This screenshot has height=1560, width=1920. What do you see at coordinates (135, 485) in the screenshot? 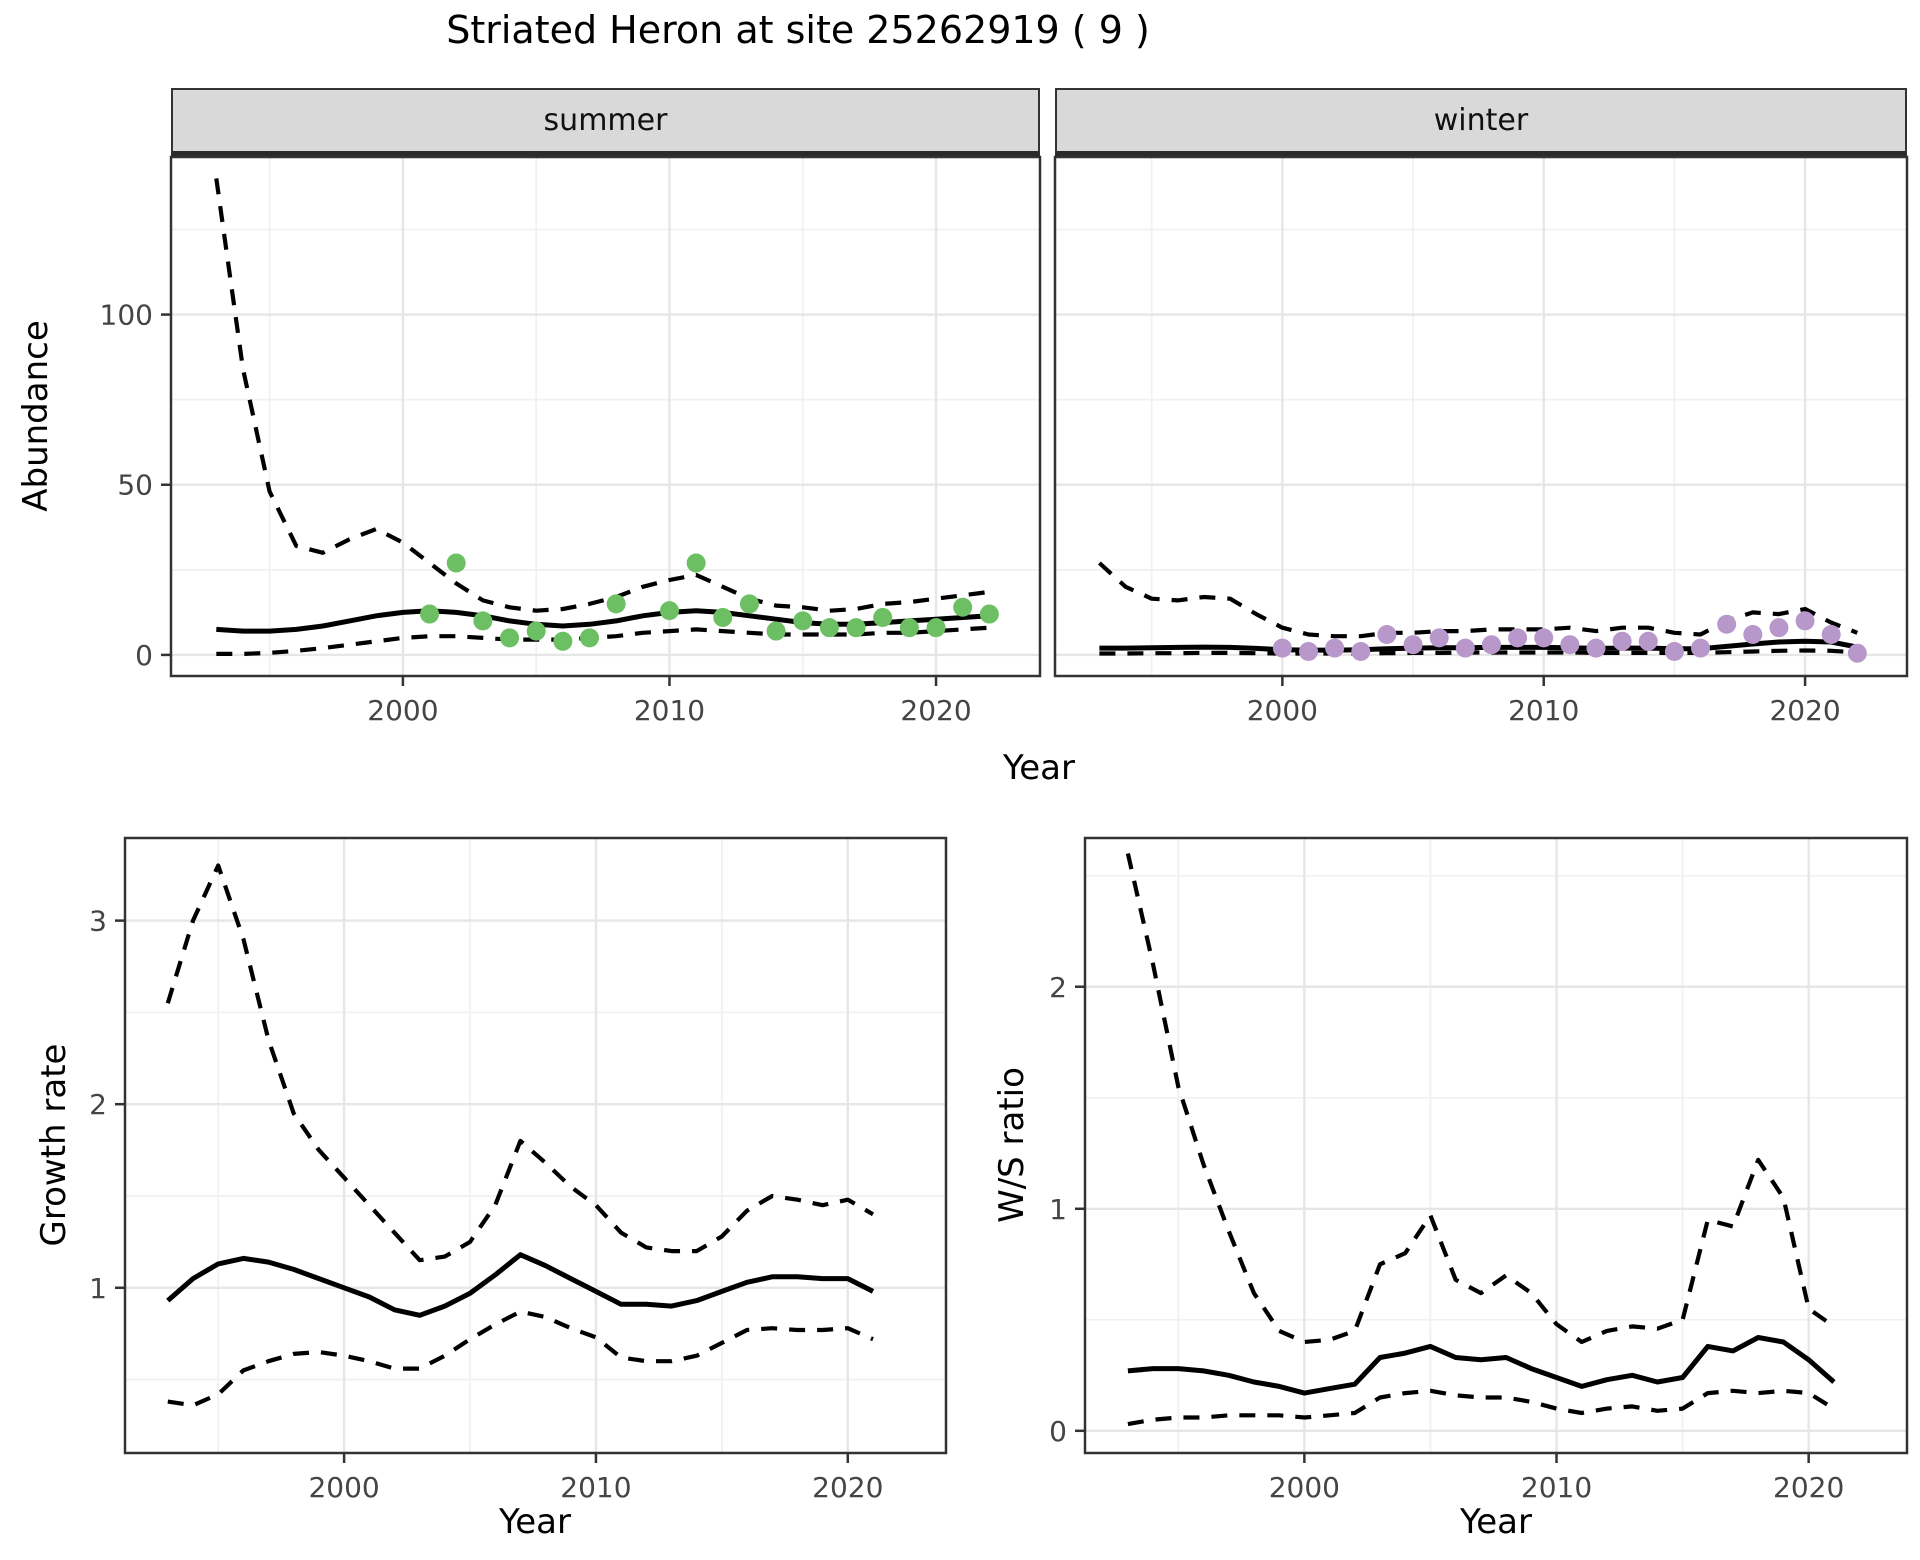
I see `svg-text: 50` at bounding box center [135, 485].